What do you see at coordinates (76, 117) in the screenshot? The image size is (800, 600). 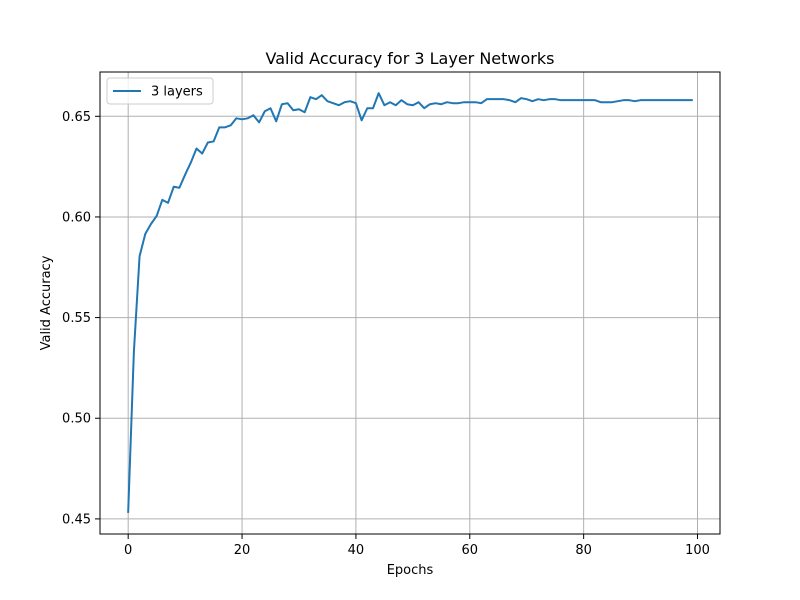 I see `y-tick-label: 0.65` at bounding box center [76, 117].